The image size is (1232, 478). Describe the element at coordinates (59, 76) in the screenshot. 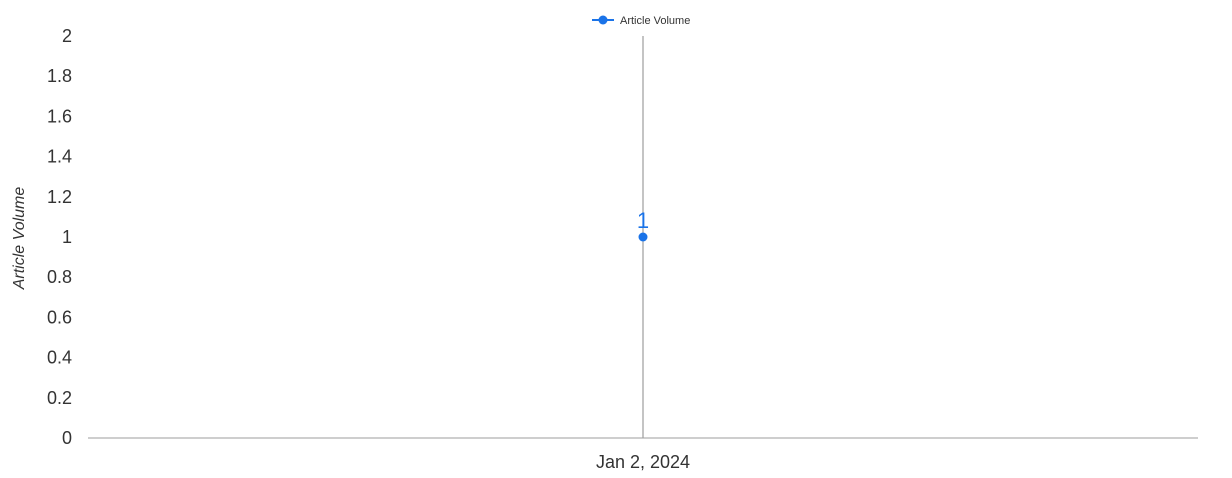

I see `y-tick-label: 1.8` at that location.